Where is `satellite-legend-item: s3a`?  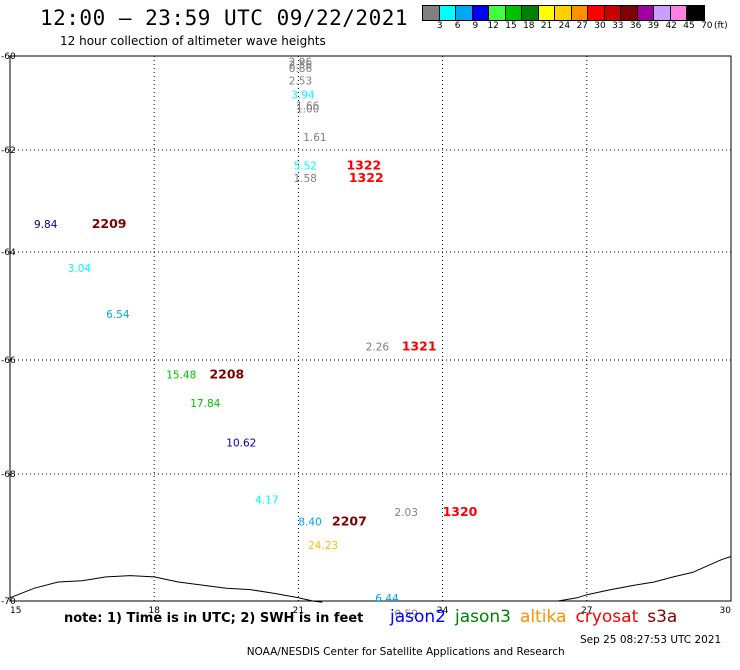 satellite-legend-item: s3a is located at coordinates (662, 617).